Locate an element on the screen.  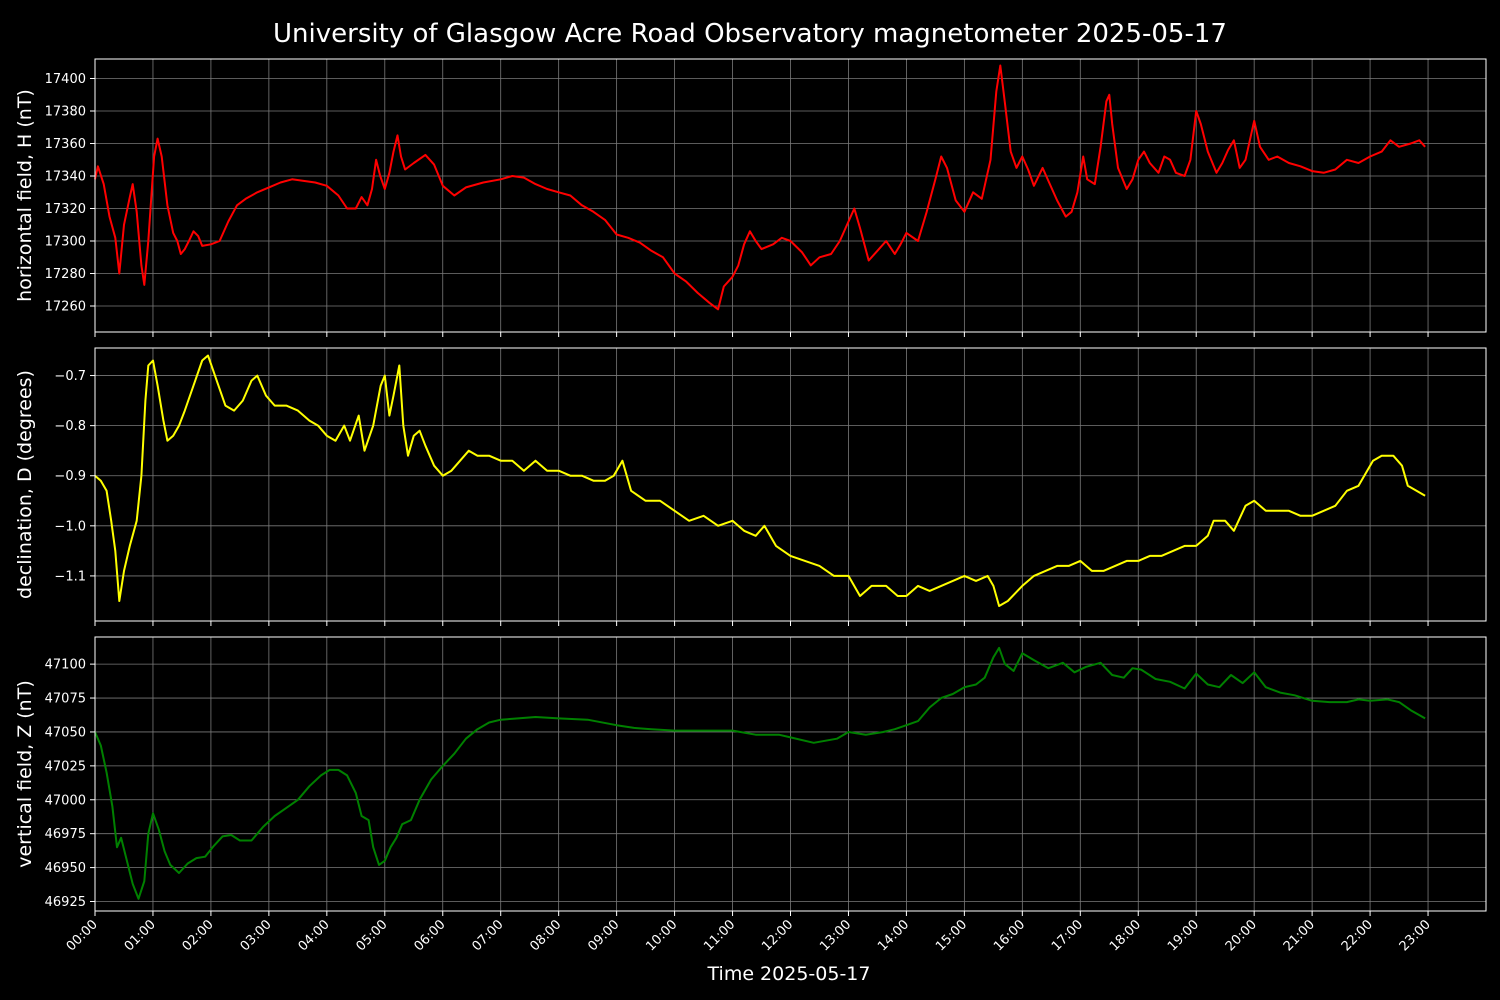
x-tick-label: 02:00 is located at coordinates (198, 935).